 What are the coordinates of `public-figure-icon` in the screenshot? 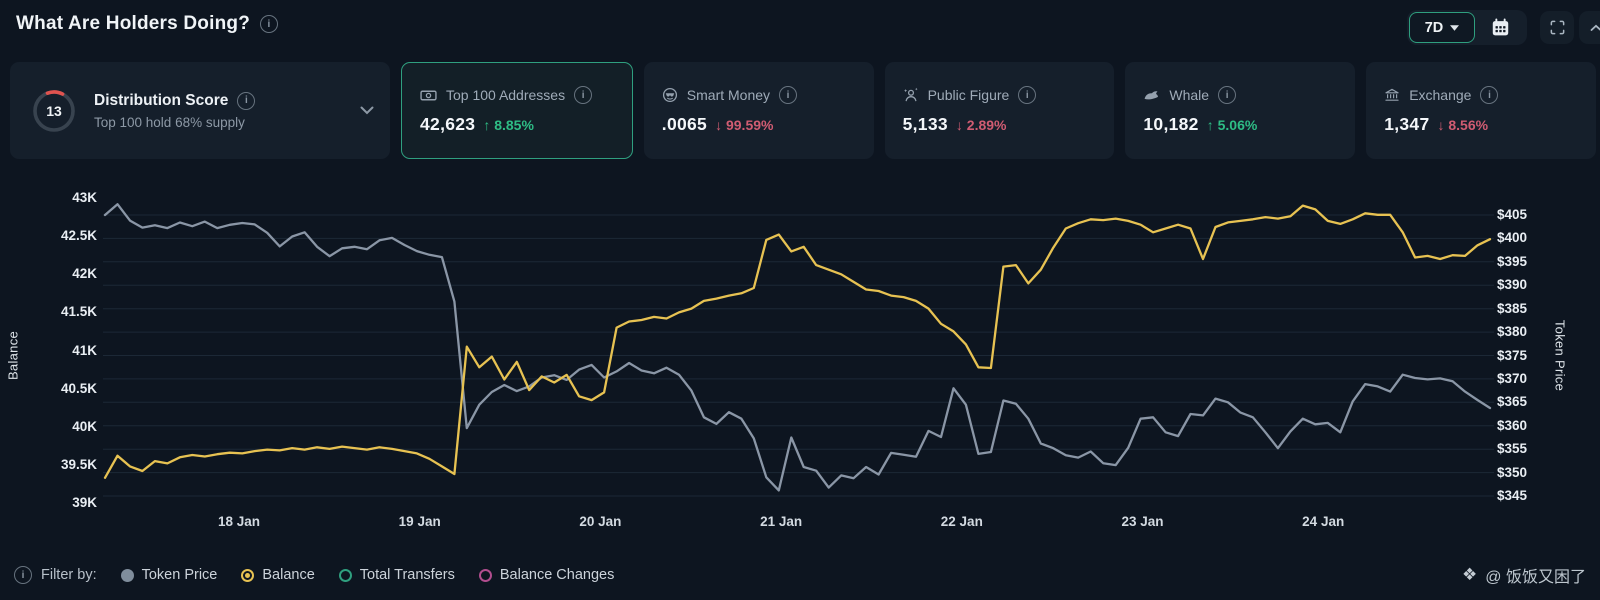 It's located at (911, 95).